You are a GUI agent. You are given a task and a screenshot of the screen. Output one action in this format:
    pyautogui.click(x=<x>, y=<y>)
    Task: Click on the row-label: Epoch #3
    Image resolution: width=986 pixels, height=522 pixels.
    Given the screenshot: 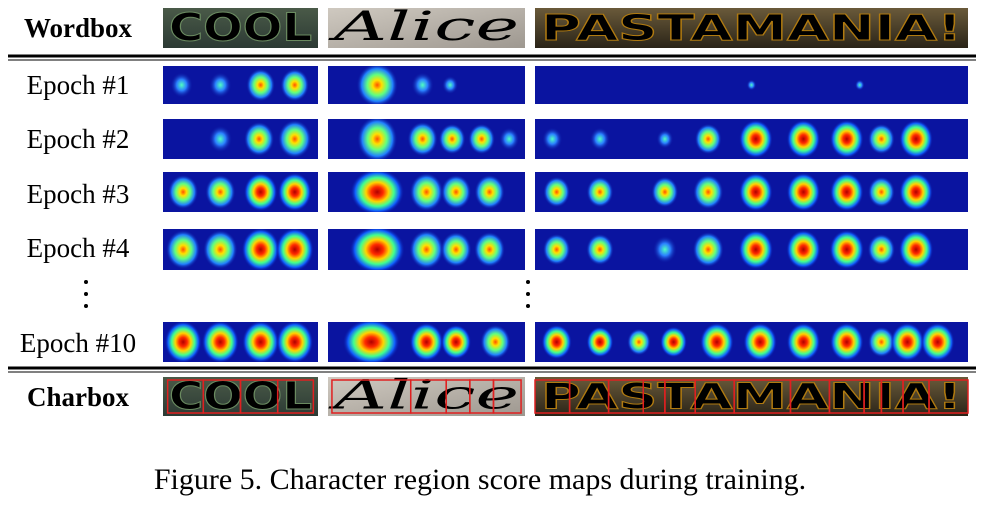 What is the action you would take?
    pyautogui.click(x=78, y=194)
    